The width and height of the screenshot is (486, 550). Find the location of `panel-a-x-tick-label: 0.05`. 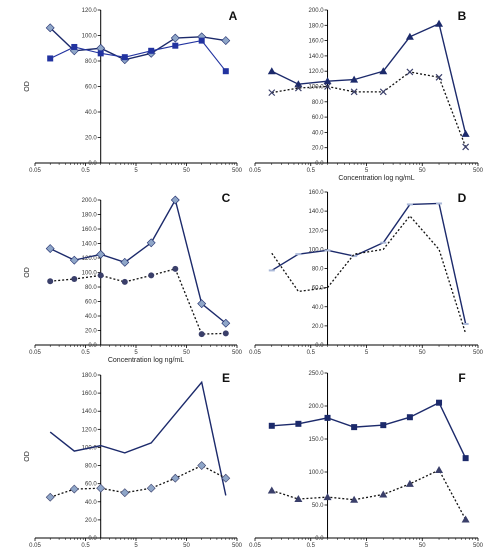

panel-a-x-tick-label: 0.05 is located at coordinates (35, 171).